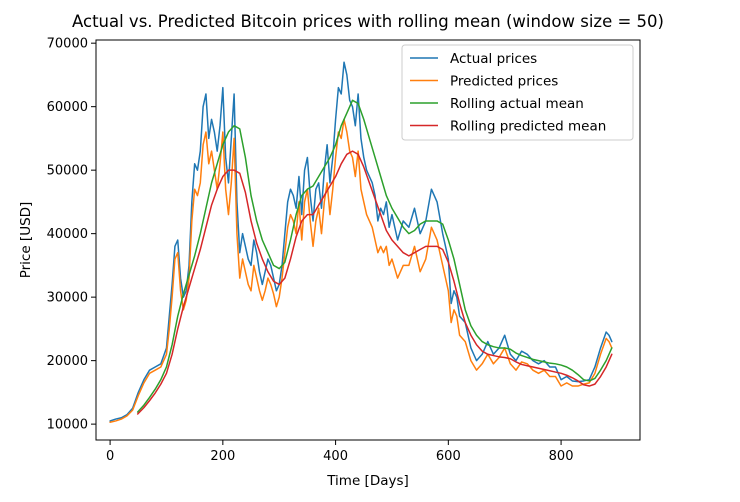 This screenshot has height=502, width=740. I want to click on y-tick-label-0: 10000, so click(67, 425).